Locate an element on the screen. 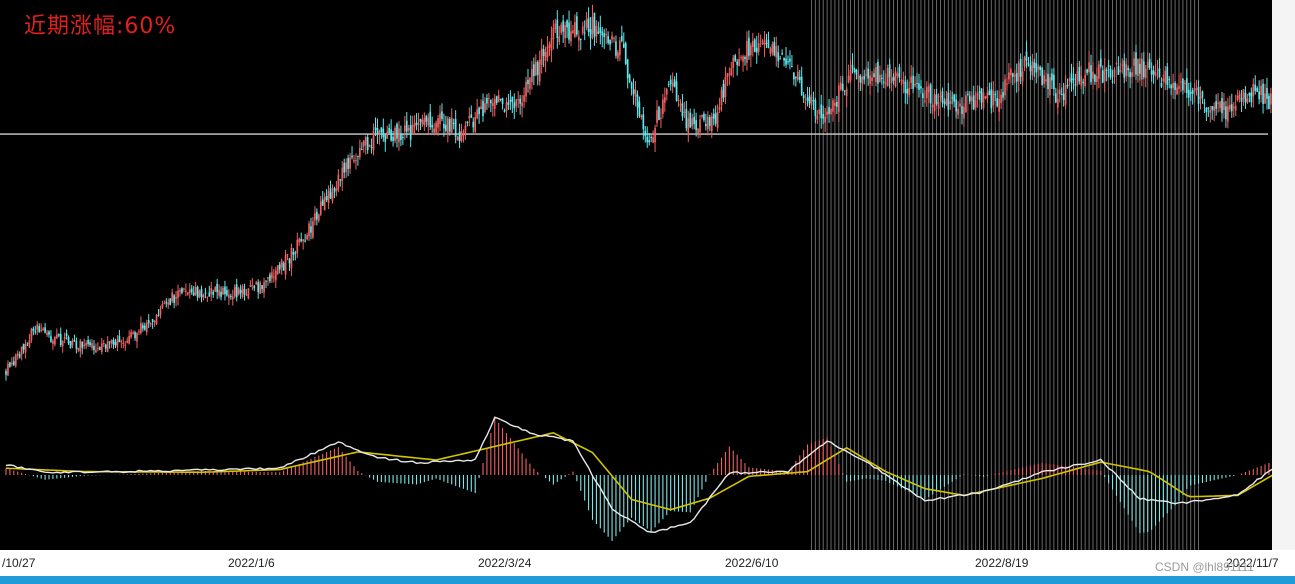 This screenshot has width=1295, height=584. x-tick-label: /10/27 is located at coordinates (19, 563).